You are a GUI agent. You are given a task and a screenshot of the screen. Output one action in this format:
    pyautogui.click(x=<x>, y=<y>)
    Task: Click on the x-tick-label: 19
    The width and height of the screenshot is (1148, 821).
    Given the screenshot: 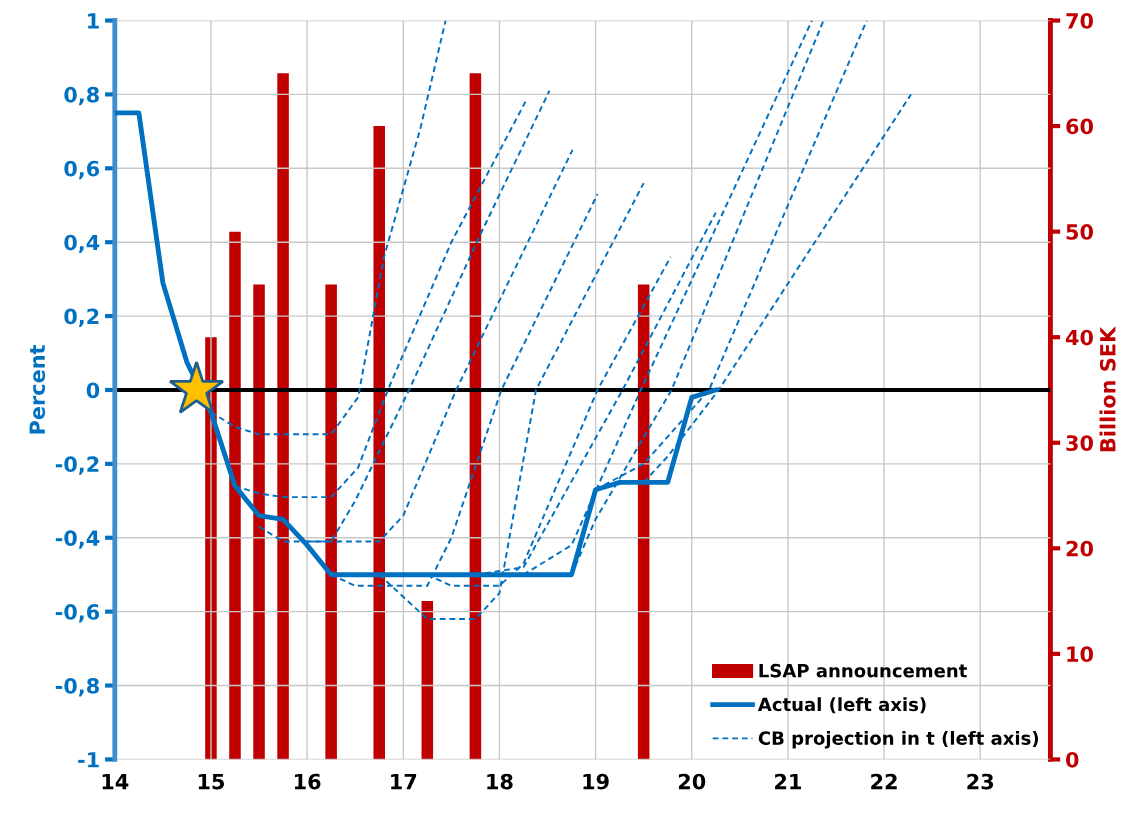 What is the action you would take?
    pyautogui.click(x=596, y=781)
    